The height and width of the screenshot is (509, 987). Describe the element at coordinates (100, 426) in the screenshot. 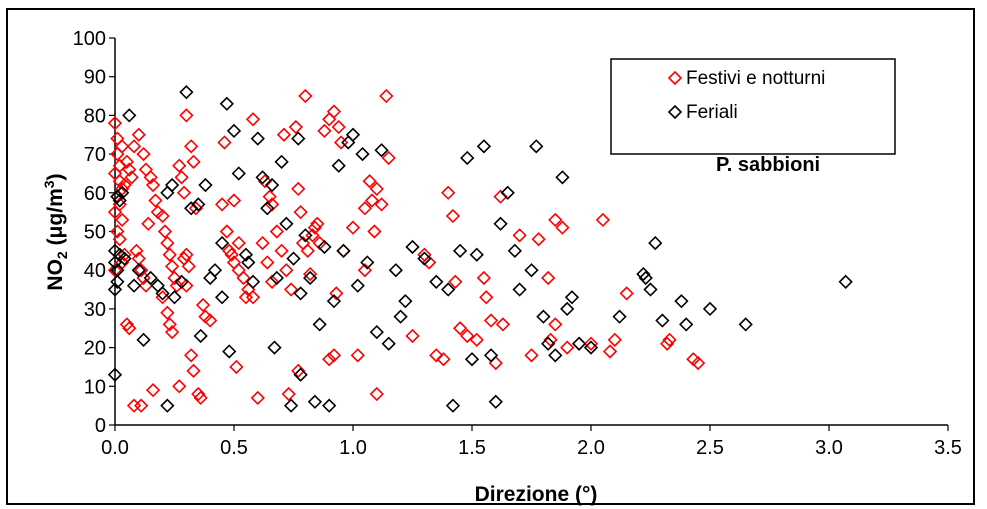

I see `y-tick-label: 0` at that location.